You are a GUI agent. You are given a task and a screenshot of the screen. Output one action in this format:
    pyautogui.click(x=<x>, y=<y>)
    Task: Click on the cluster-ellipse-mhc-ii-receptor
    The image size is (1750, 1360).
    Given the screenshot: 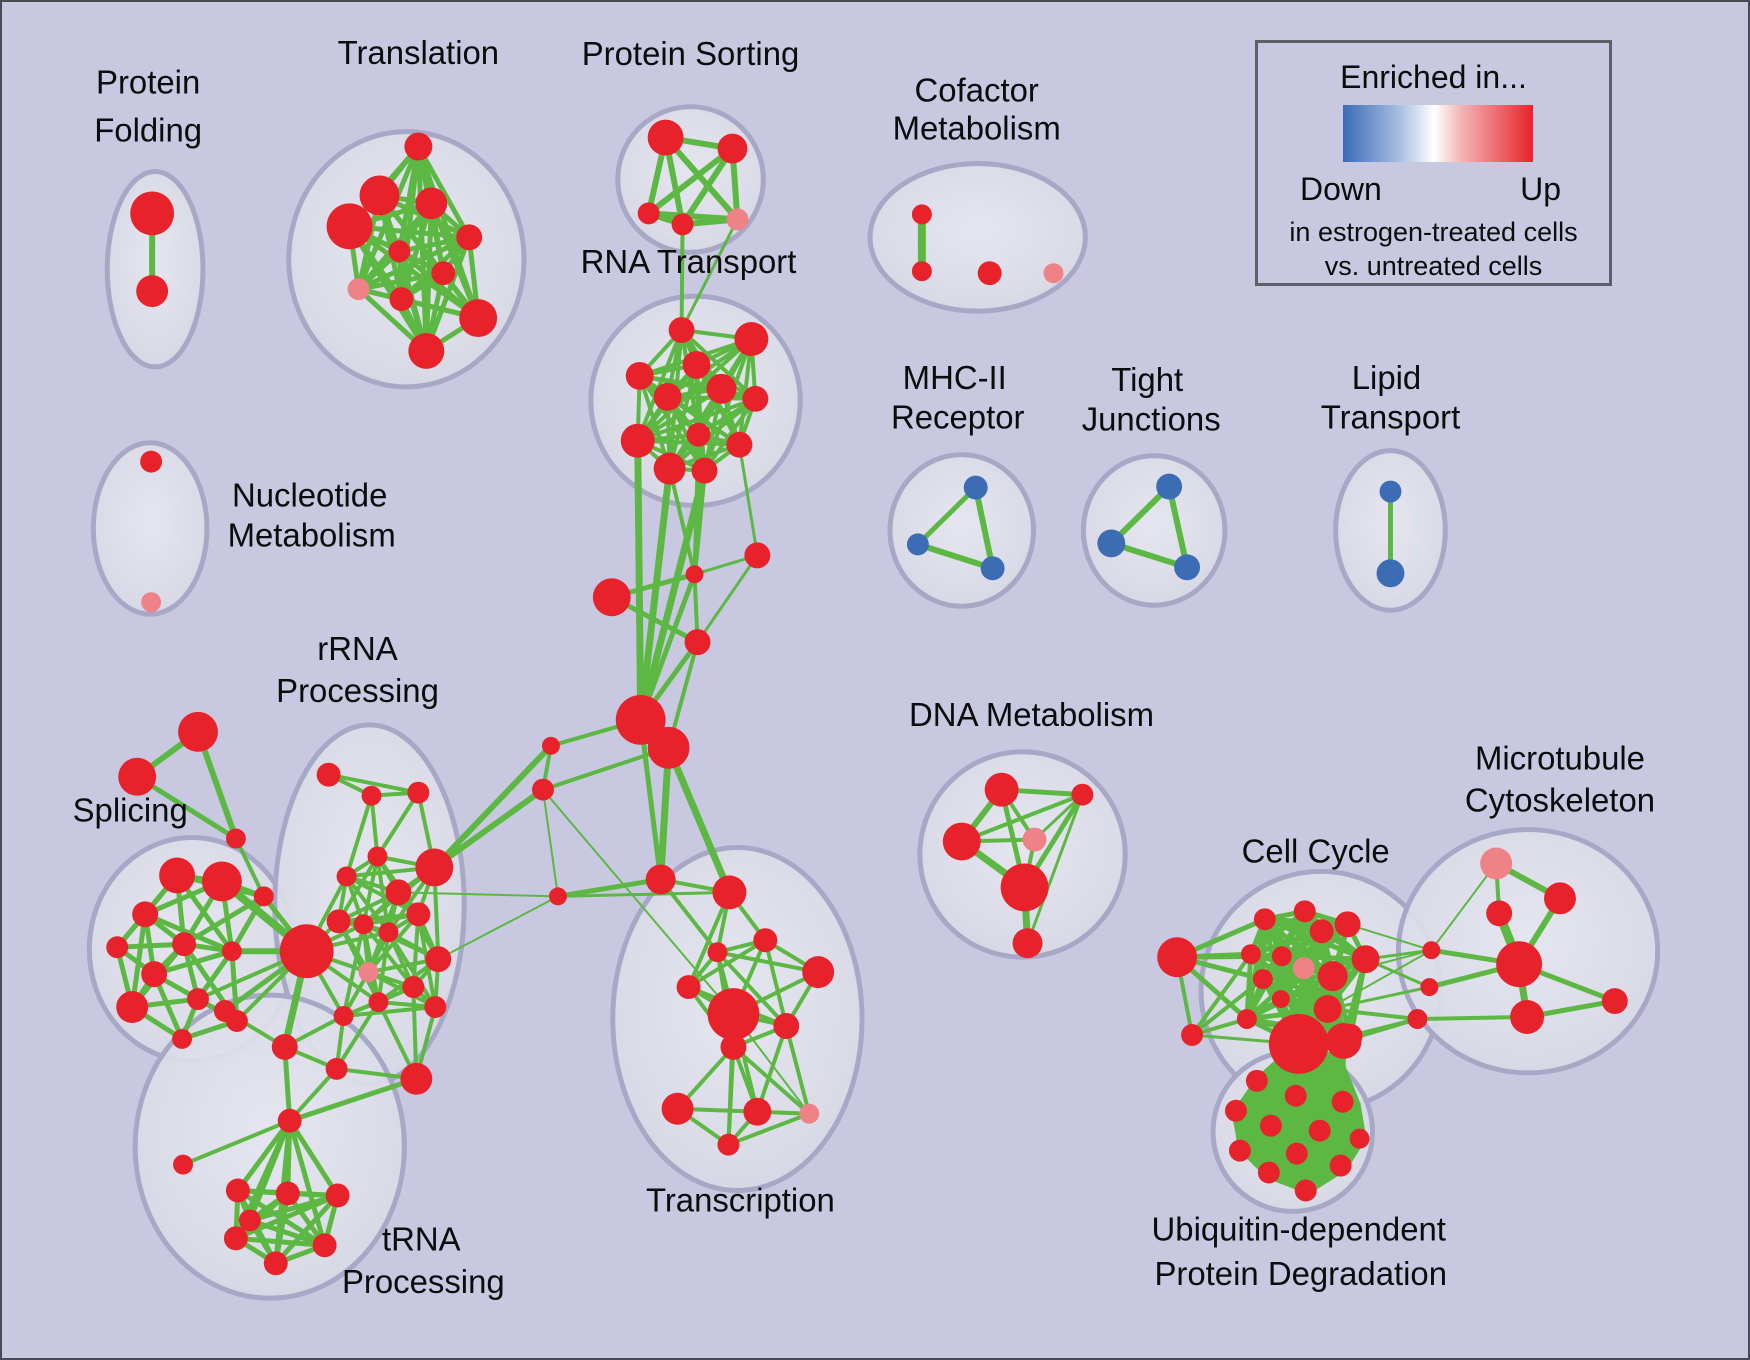 What is the action you would take?
    pyautogui.click(x=962, y=530)
    